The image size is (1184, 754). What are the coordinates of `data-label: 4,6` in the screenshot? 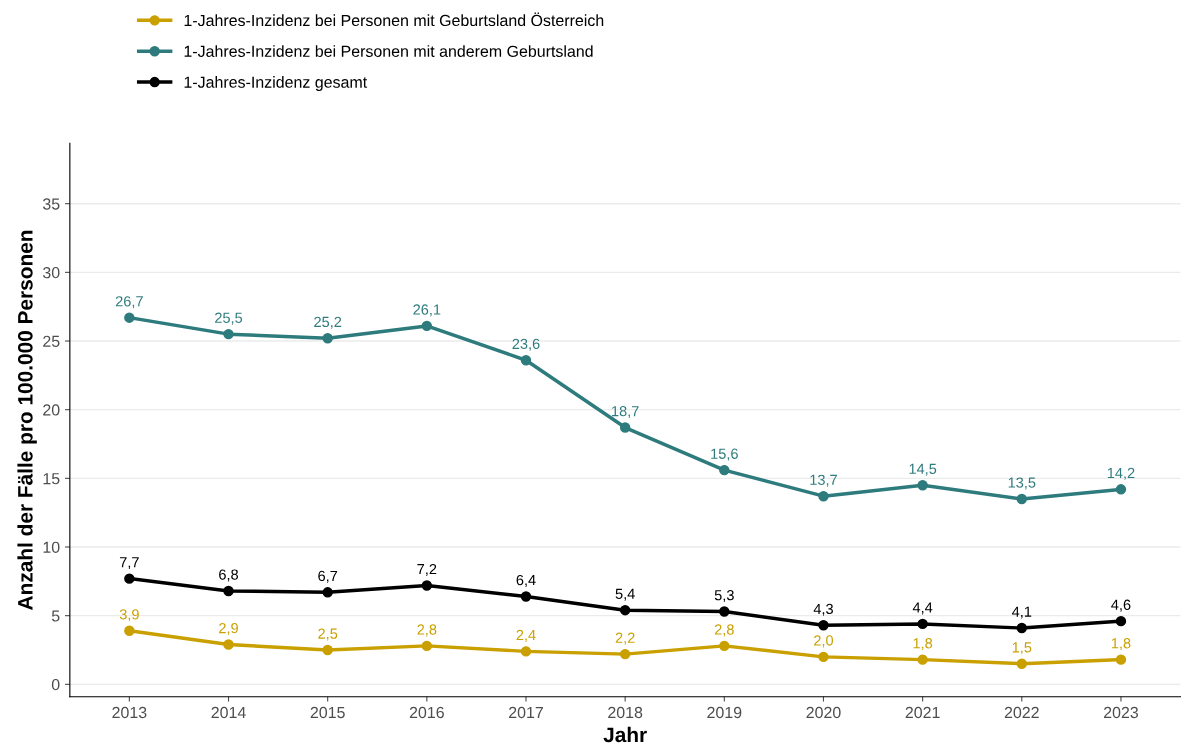 It's located at (1121, 605).